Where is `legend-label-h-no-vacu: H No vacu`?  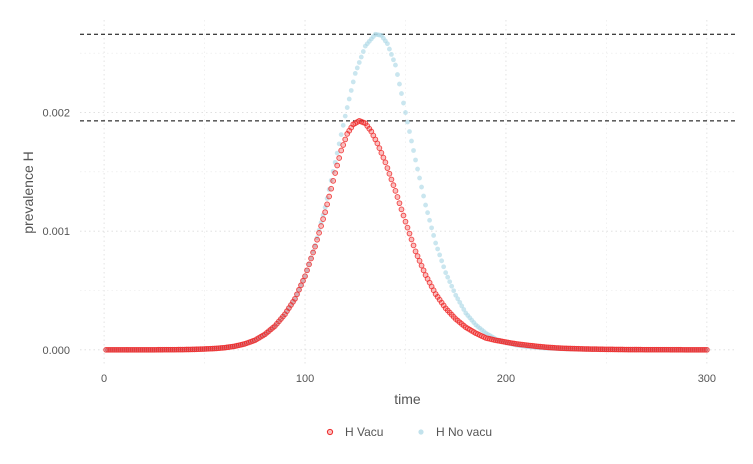
legend-label-h-no-vacu: H No vacu is located at coordinates (464, 432).